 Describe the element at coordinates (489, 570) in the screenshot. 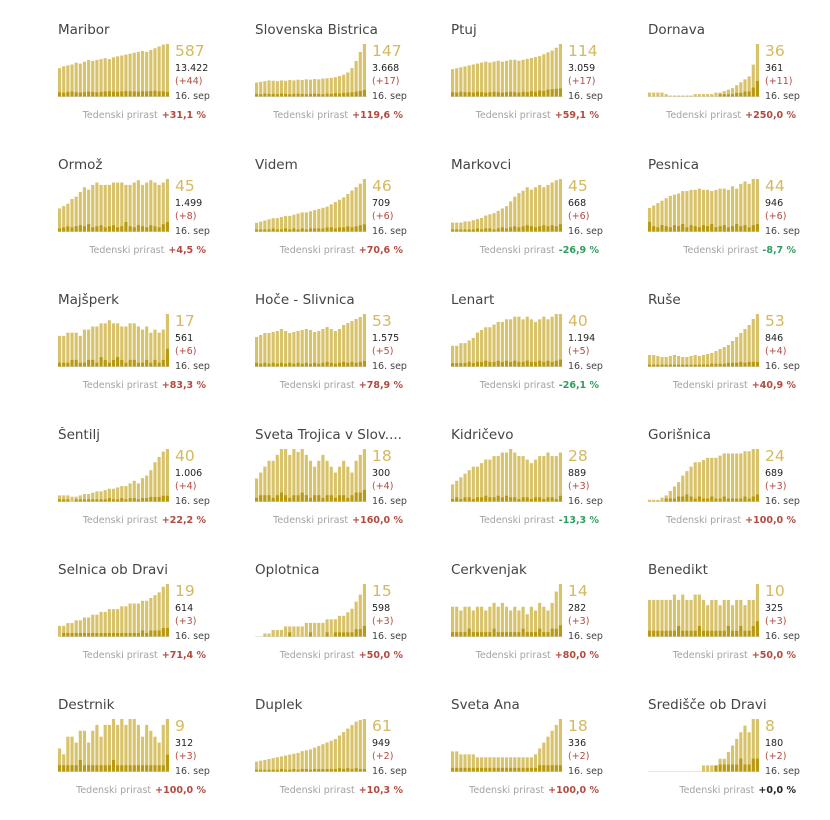

I see `municipality-name: Cerkvenjak` at that location.